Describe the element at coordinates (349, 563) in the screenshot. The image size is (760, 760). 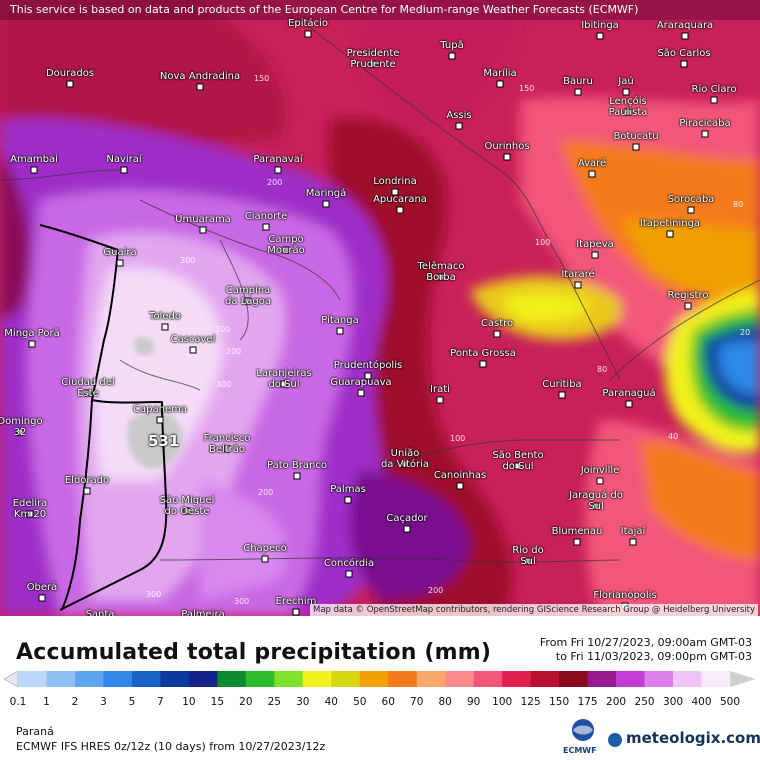
I see `city-label: Concórdia` at that location.